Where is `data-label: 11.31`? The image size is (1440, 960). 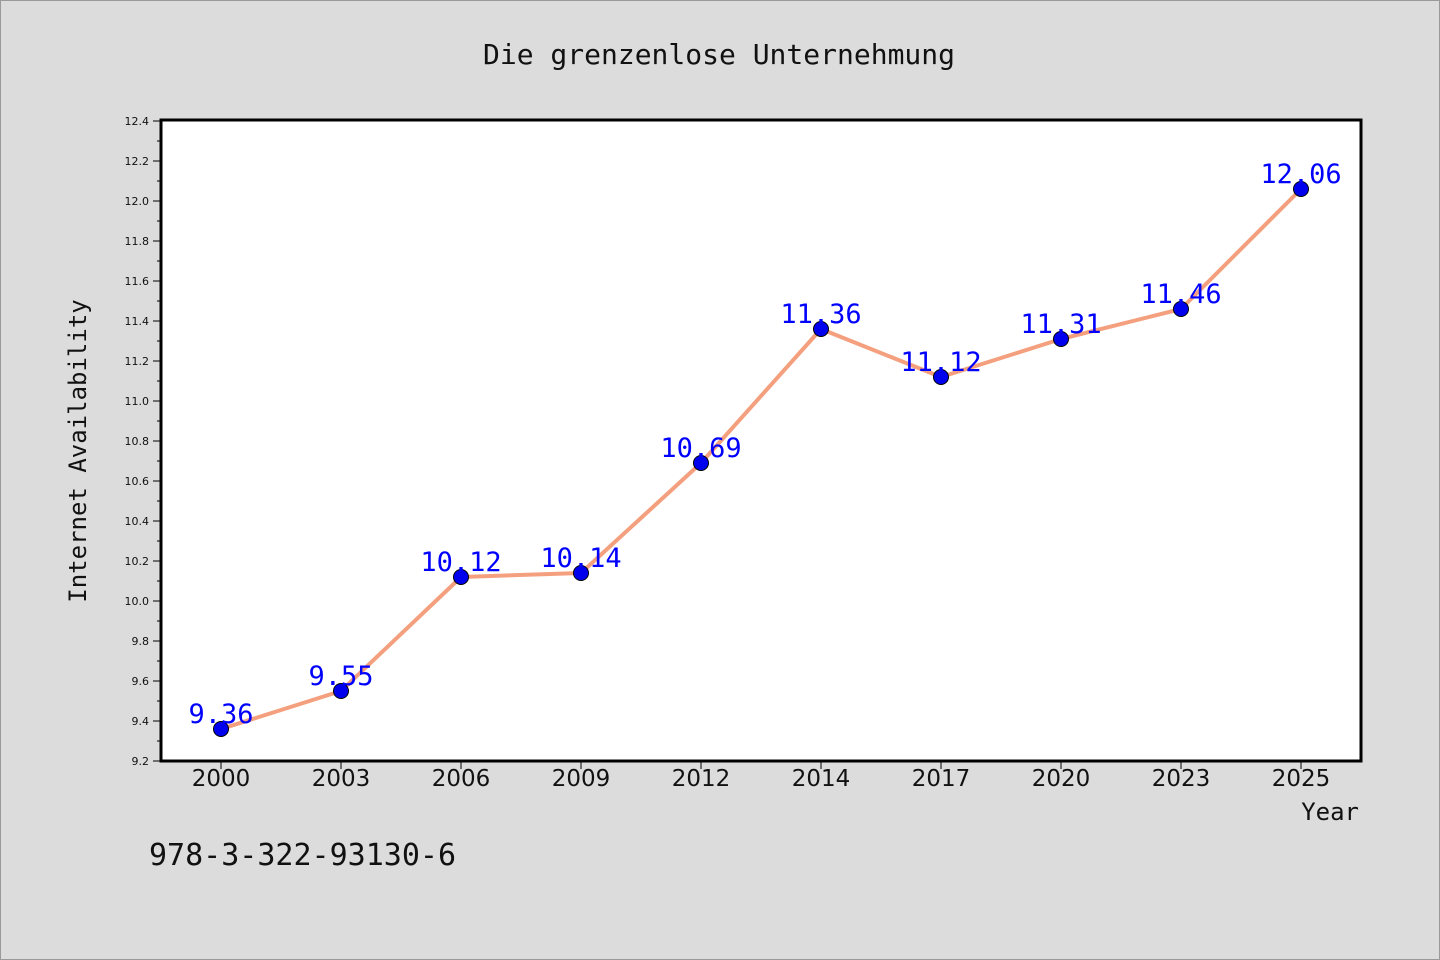
data-label: 11.31 is located at coordinates (1060, 324).